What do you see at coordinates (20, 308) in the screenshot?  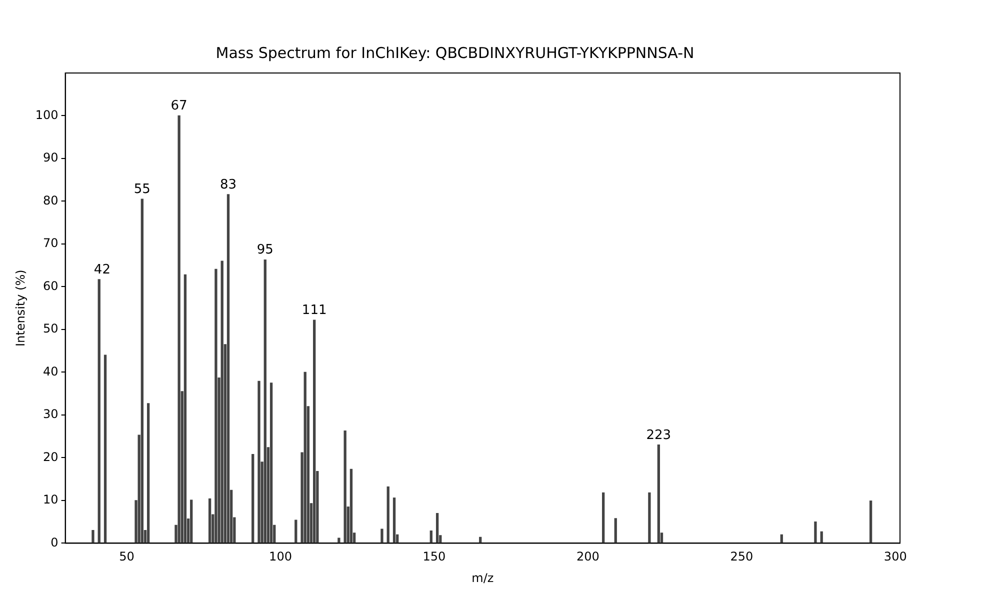 I see `y-axis-title: Intensity (%)` at bounding box center [20, 308].